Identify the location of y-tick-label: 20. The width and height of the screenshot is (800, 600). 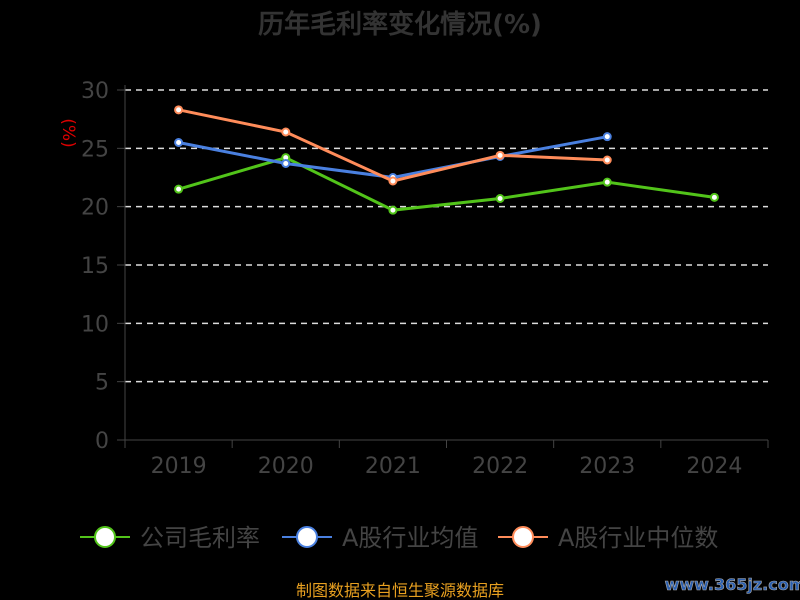
(95, 208).